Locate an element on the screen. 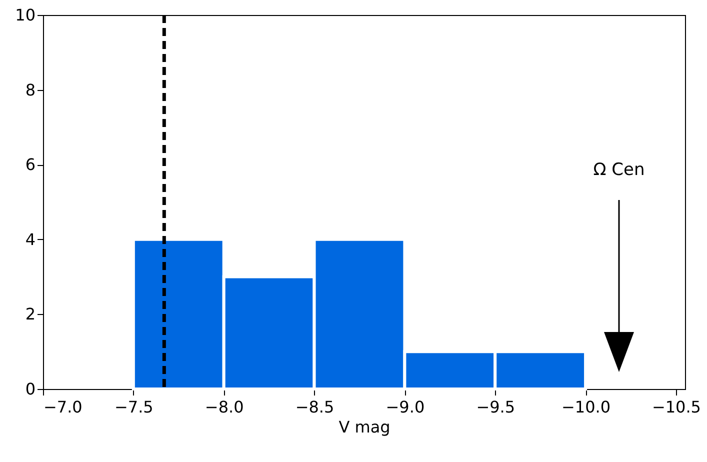  x-tick-label: −8.5 is located at coordinates (314, 407).